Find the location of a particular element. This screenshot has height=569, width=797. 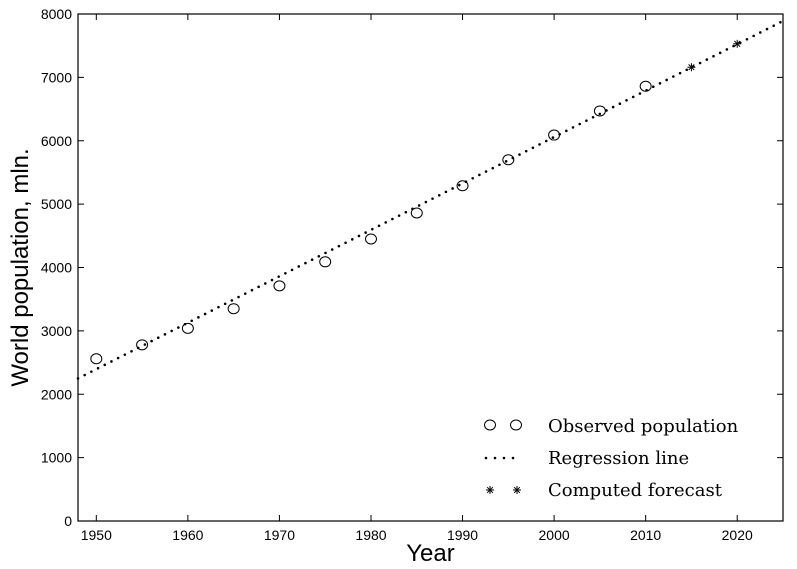

legend-label-observed-population: Observed population is located at coordinates (643, 426).